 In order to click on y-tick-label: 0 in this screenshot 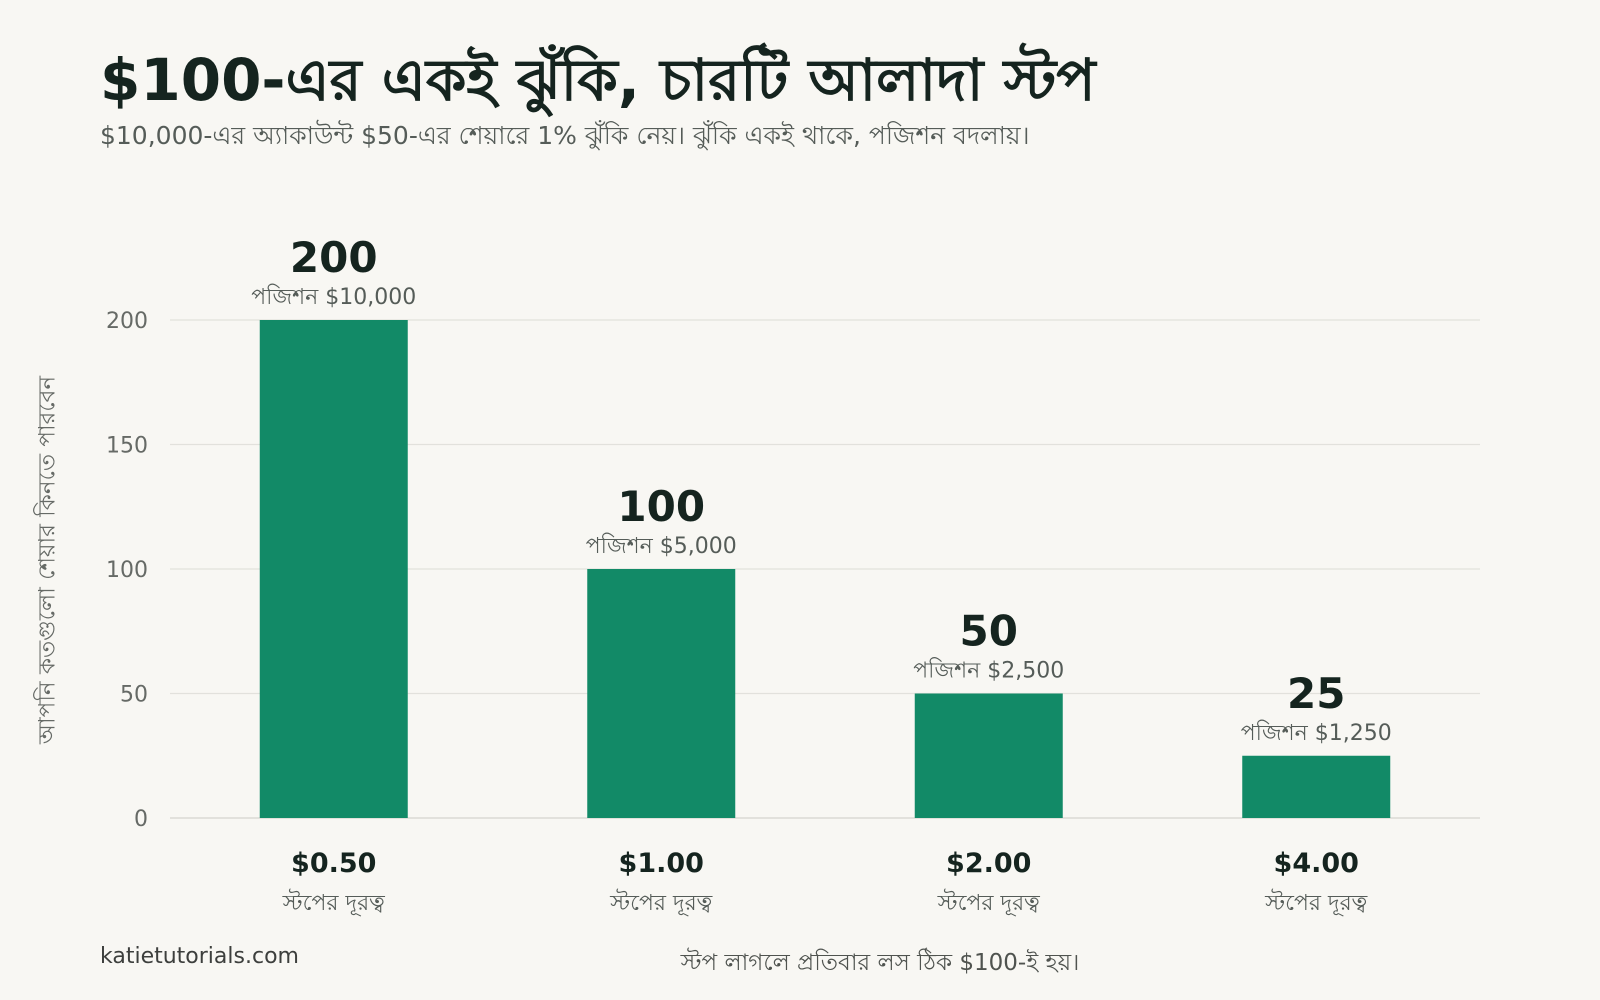, I will do `click(141, 819)`.